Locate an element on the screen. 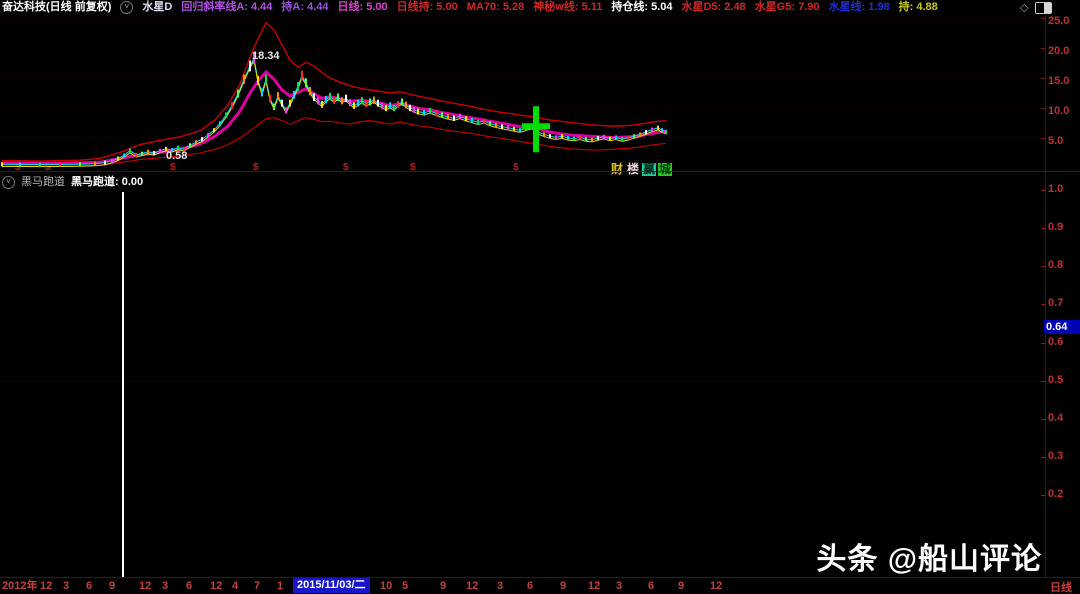 This screenshot has height=594, width=1080. sub-axis-label: 0.8 is located at coordinates (1056, 265).